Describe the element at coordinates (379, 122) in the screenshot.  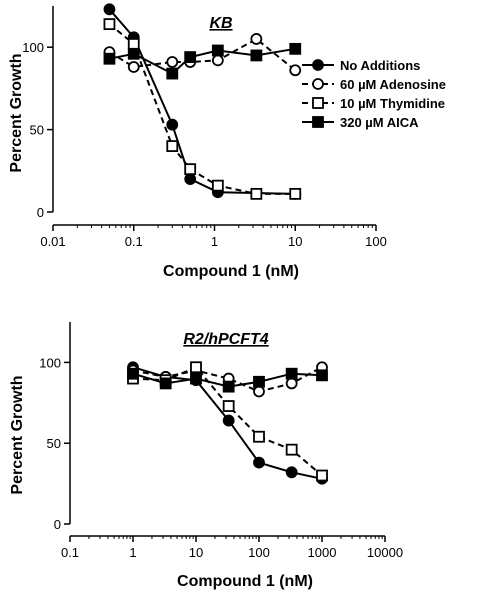
I see `legend-label: 320 µM AICA` at that location.